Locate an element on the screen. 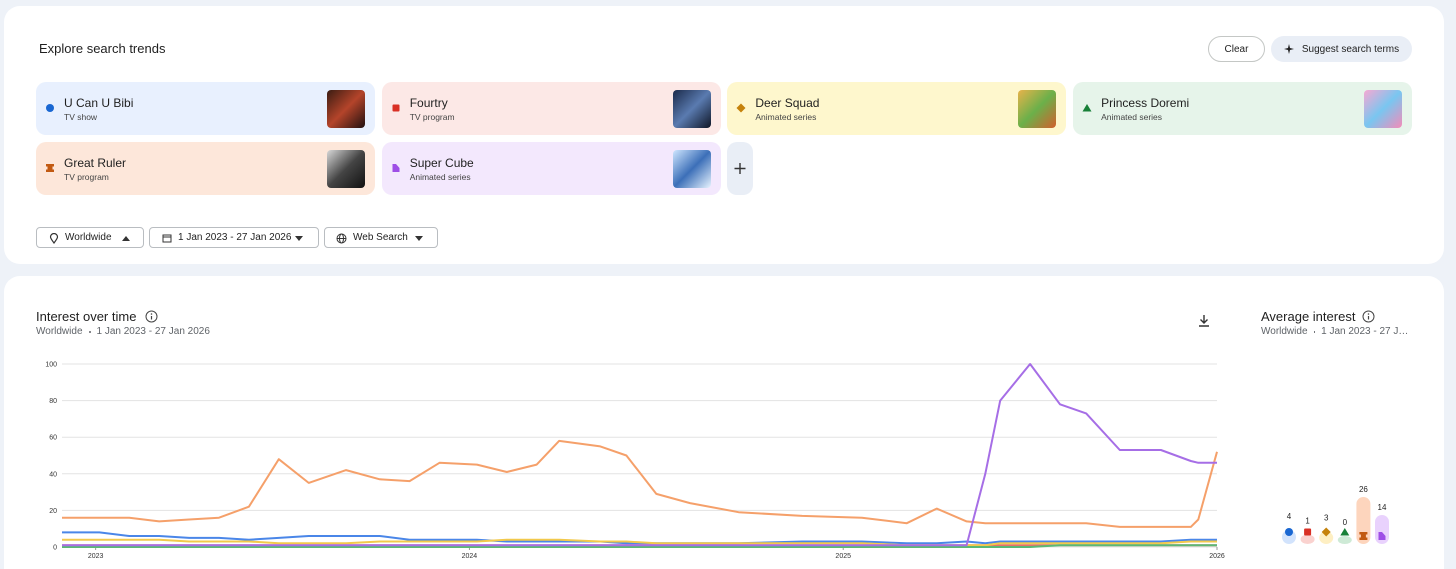  term-name: Deer Squad is located at coordinates (787, 103).